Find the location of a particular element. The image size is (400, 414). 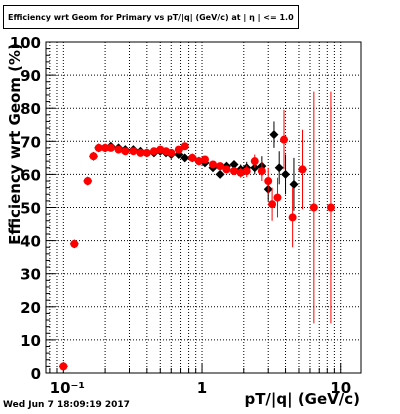

y-tick-label: 60 is located at coordinates (30, 175).